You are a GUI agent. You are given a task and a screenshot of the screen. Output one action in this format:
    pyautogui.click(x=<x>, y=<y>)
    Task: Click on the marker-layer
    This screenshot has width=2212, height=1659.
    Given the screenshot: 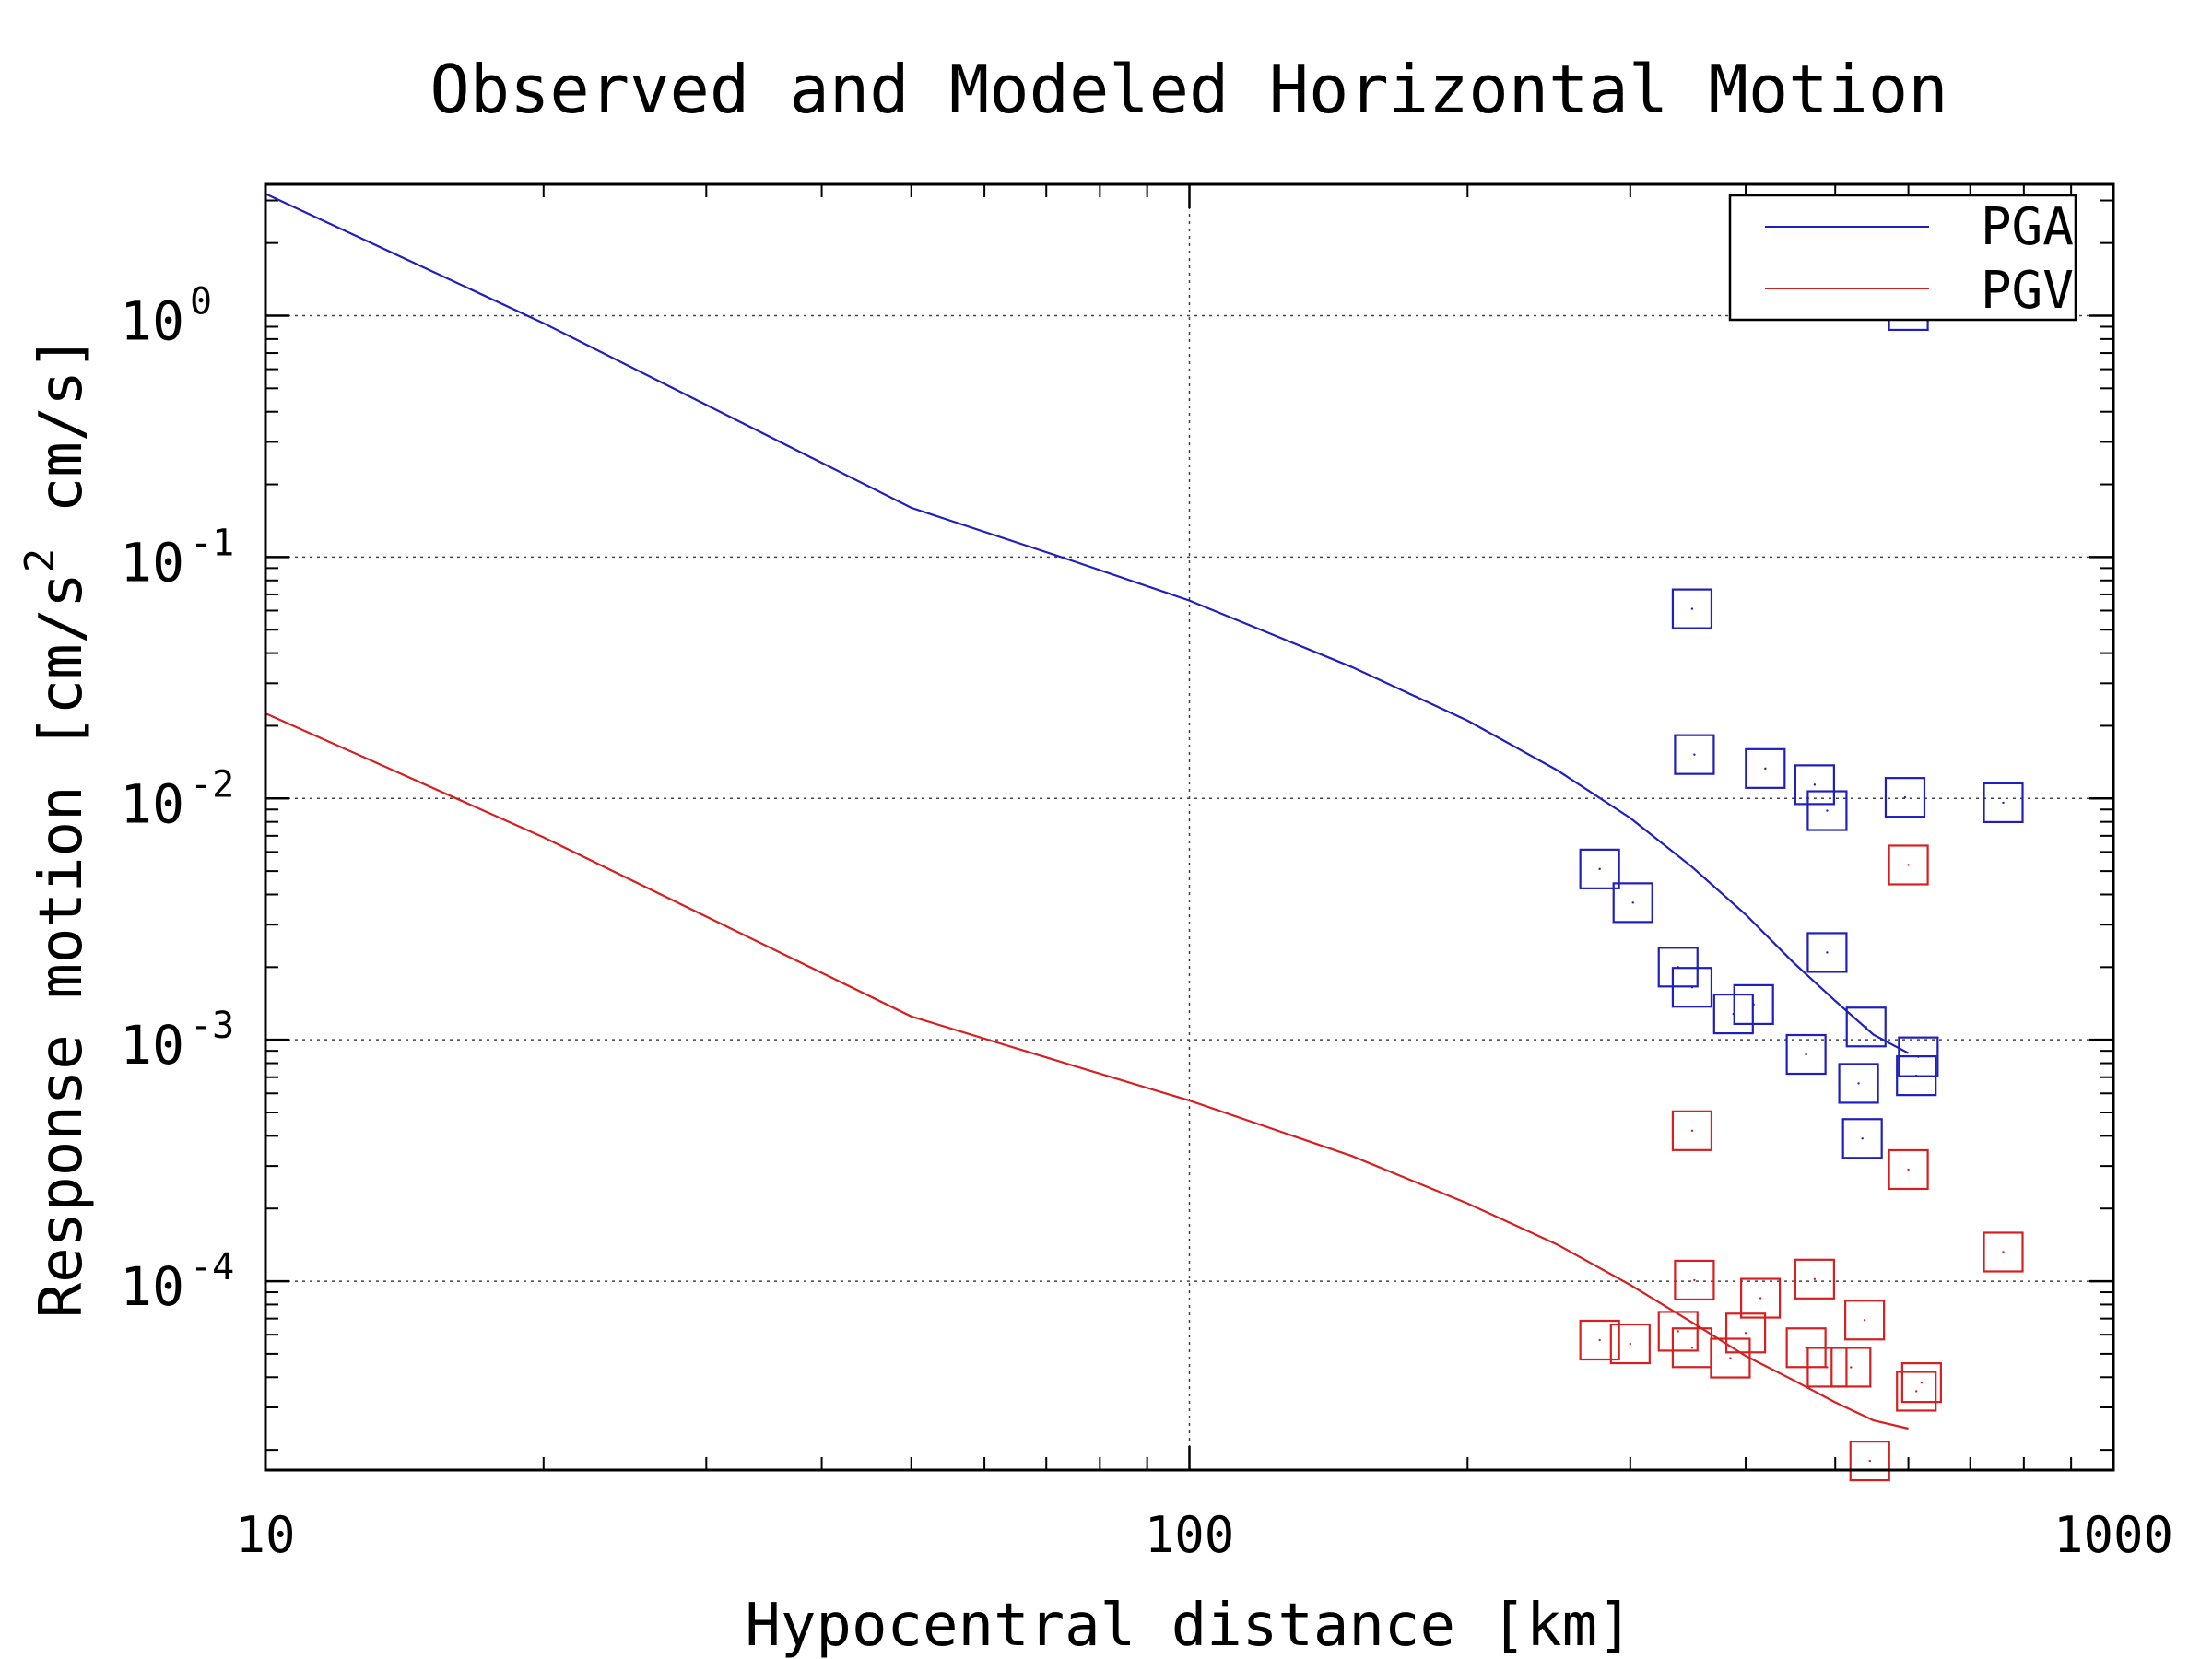 What is the action you would take?
    pyautogui.click(x=1801, y=885)
    